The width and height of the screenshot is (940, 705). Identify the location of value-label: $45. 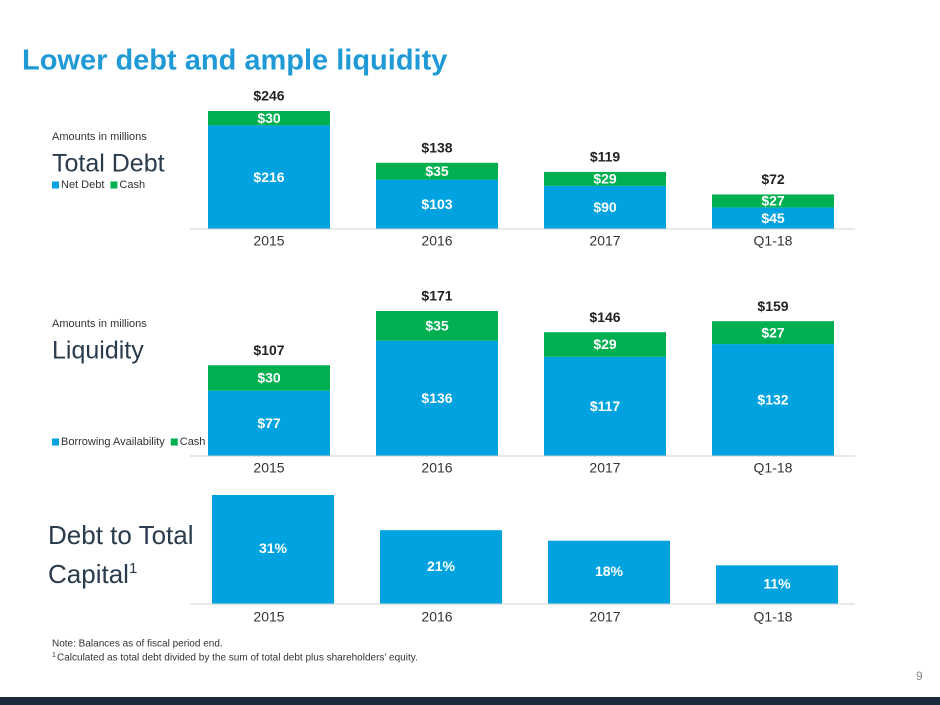
(773, 218).